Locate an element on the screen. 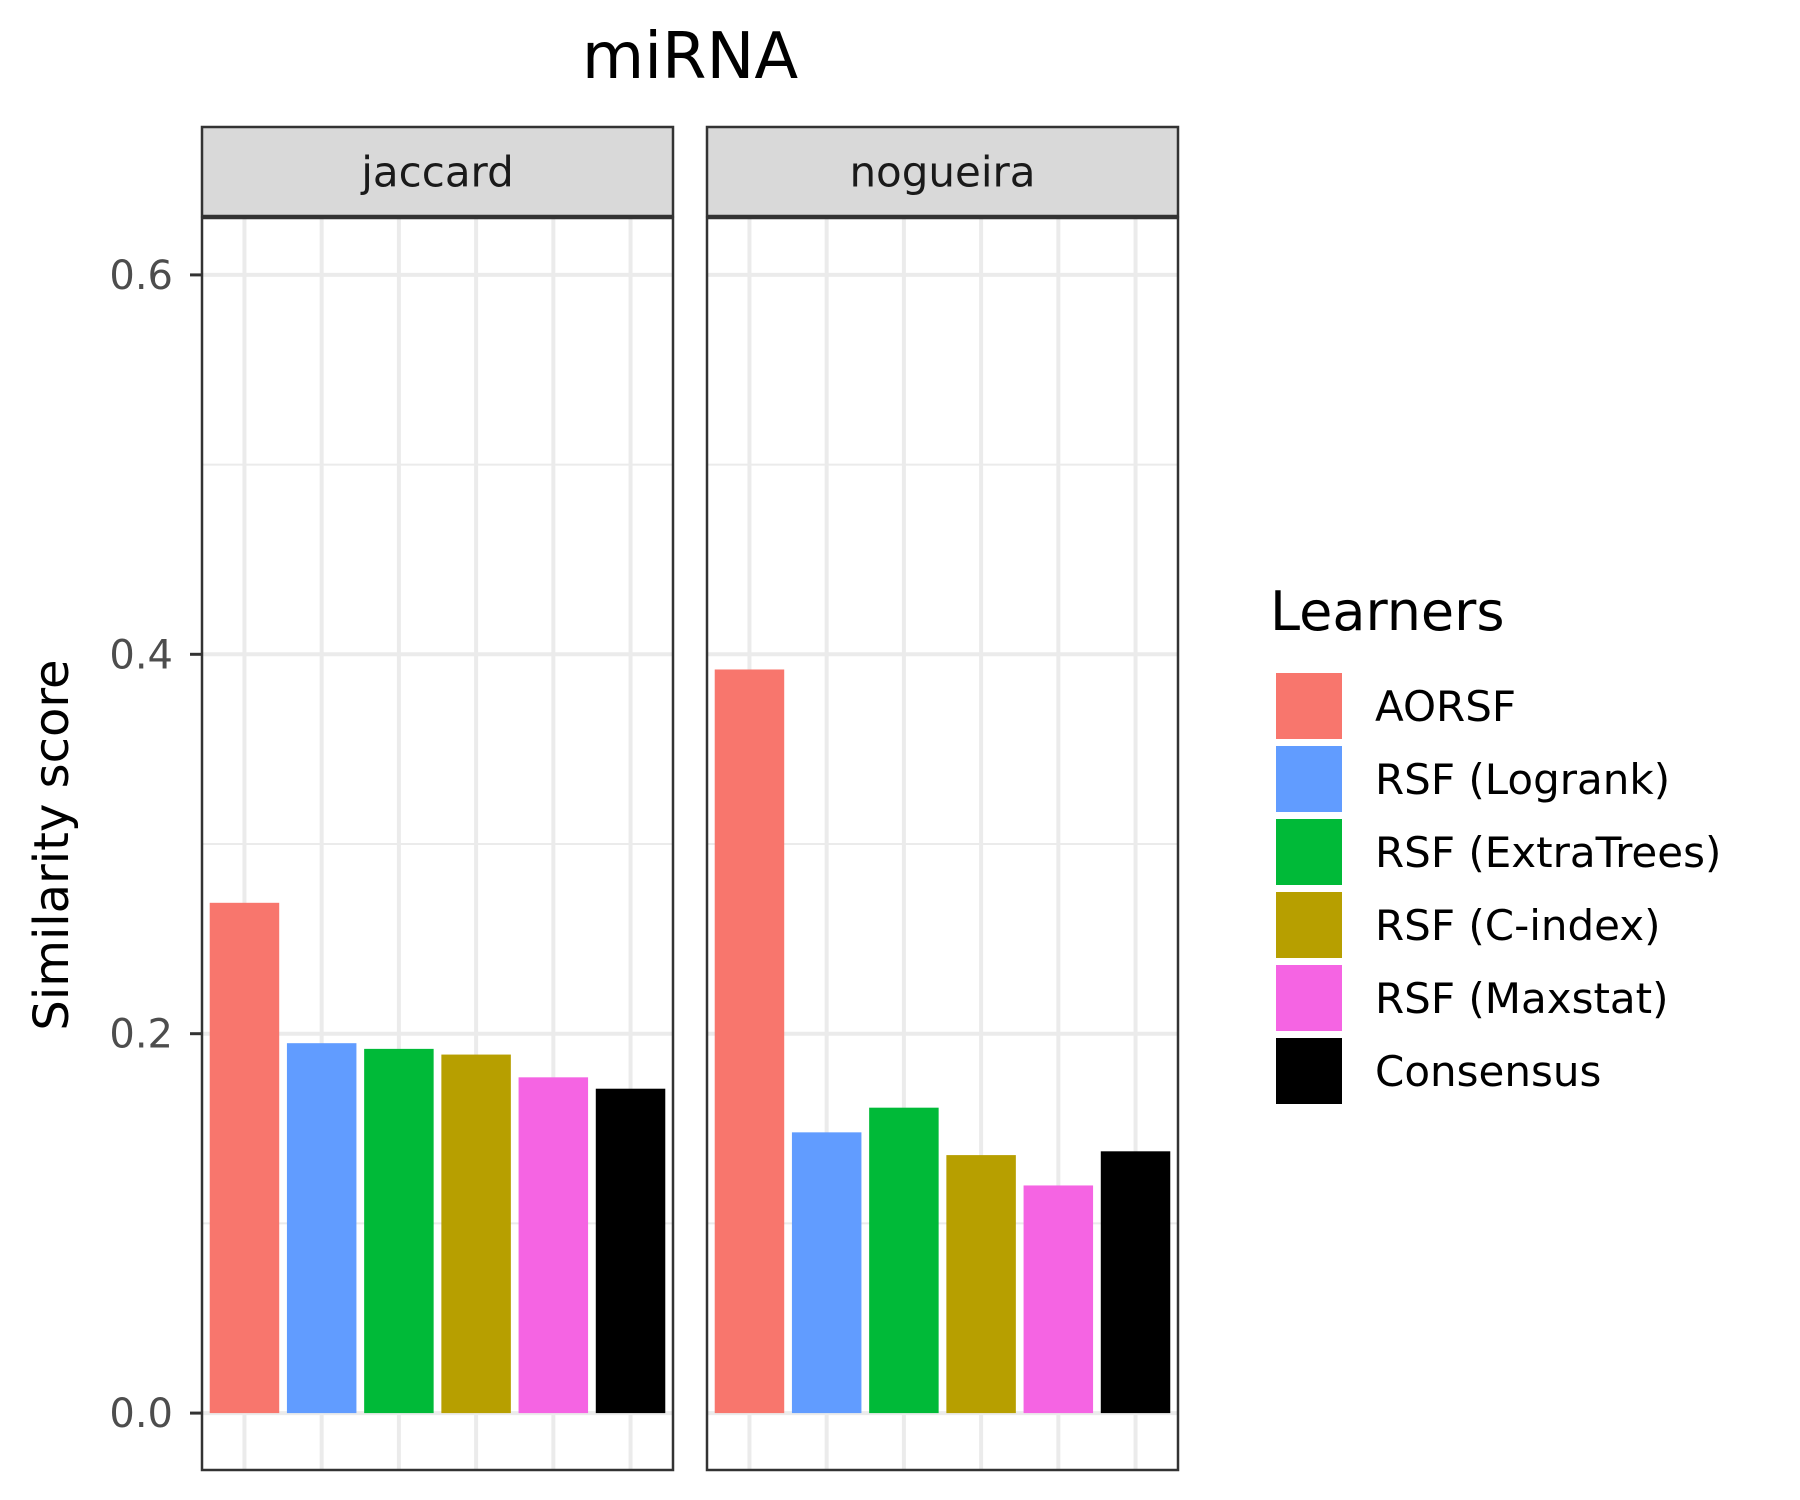 The height and width of the screenshot is (1500, 1800). facet-strip-label: nogueira is located at coordinates (942, 172).